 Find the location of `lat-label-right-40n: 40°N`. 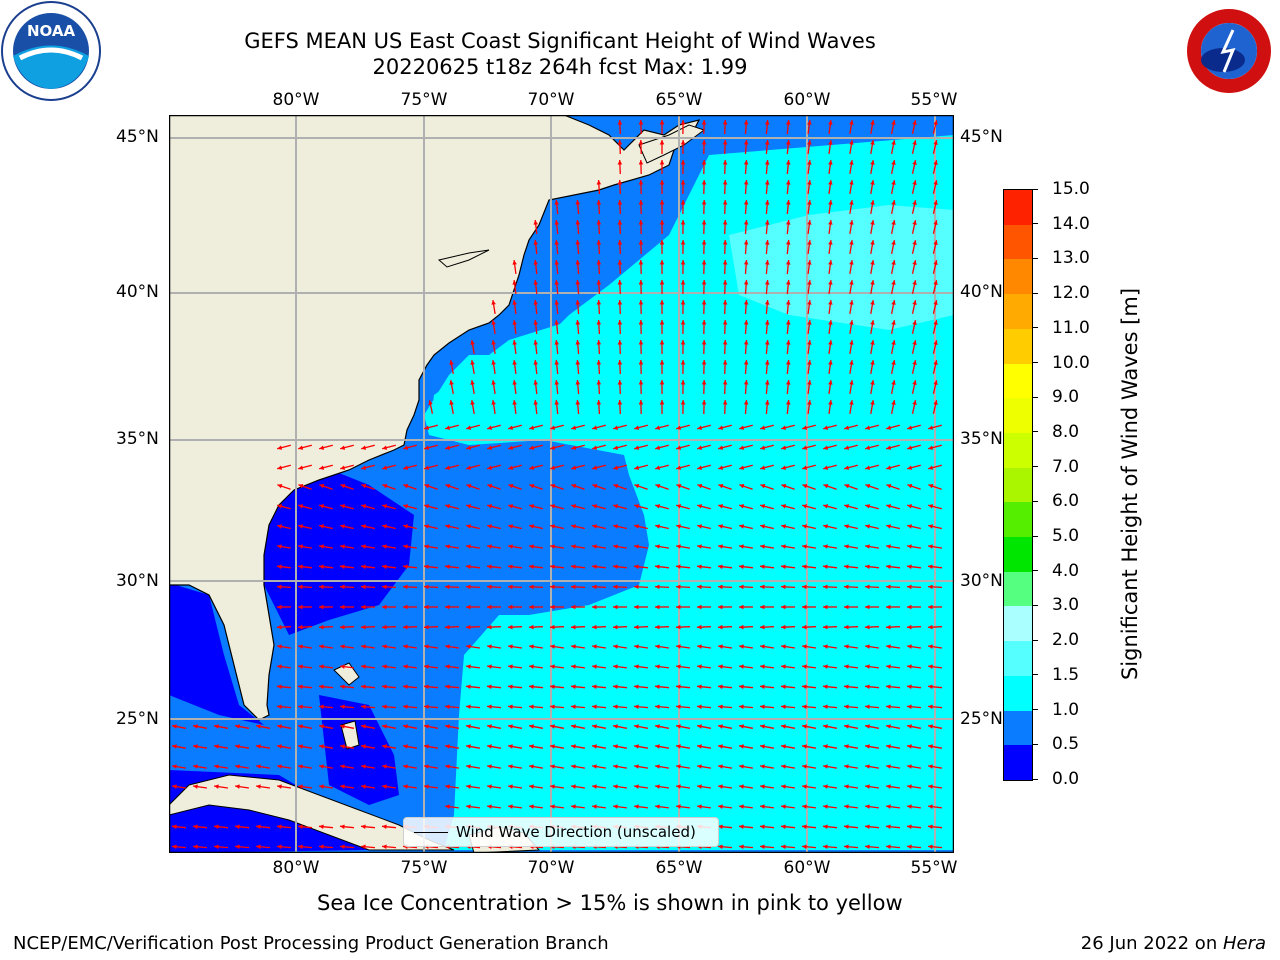

lat-label-right-40n: 40°N is located at coordinates (981, 292).